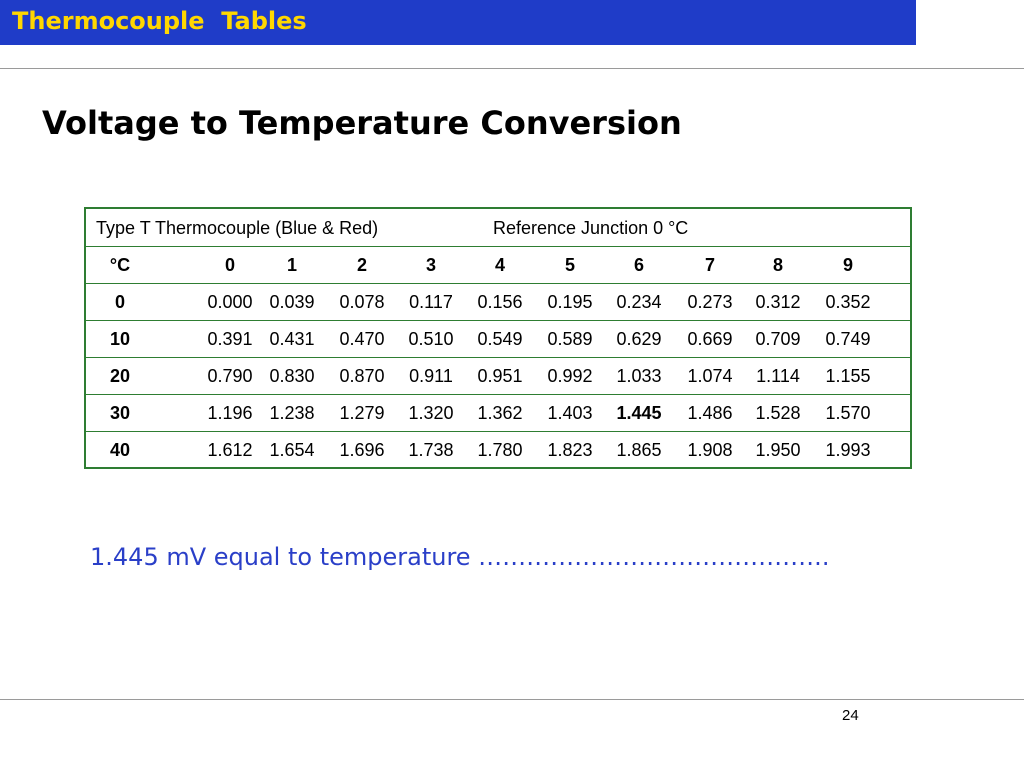 Image resolution: width=1024 pixels, height=768 pixels. What do you see at coordinates (291, 265) in the screenshot?
I see `column-header-cell: 1` at bounding box center [291, 265].